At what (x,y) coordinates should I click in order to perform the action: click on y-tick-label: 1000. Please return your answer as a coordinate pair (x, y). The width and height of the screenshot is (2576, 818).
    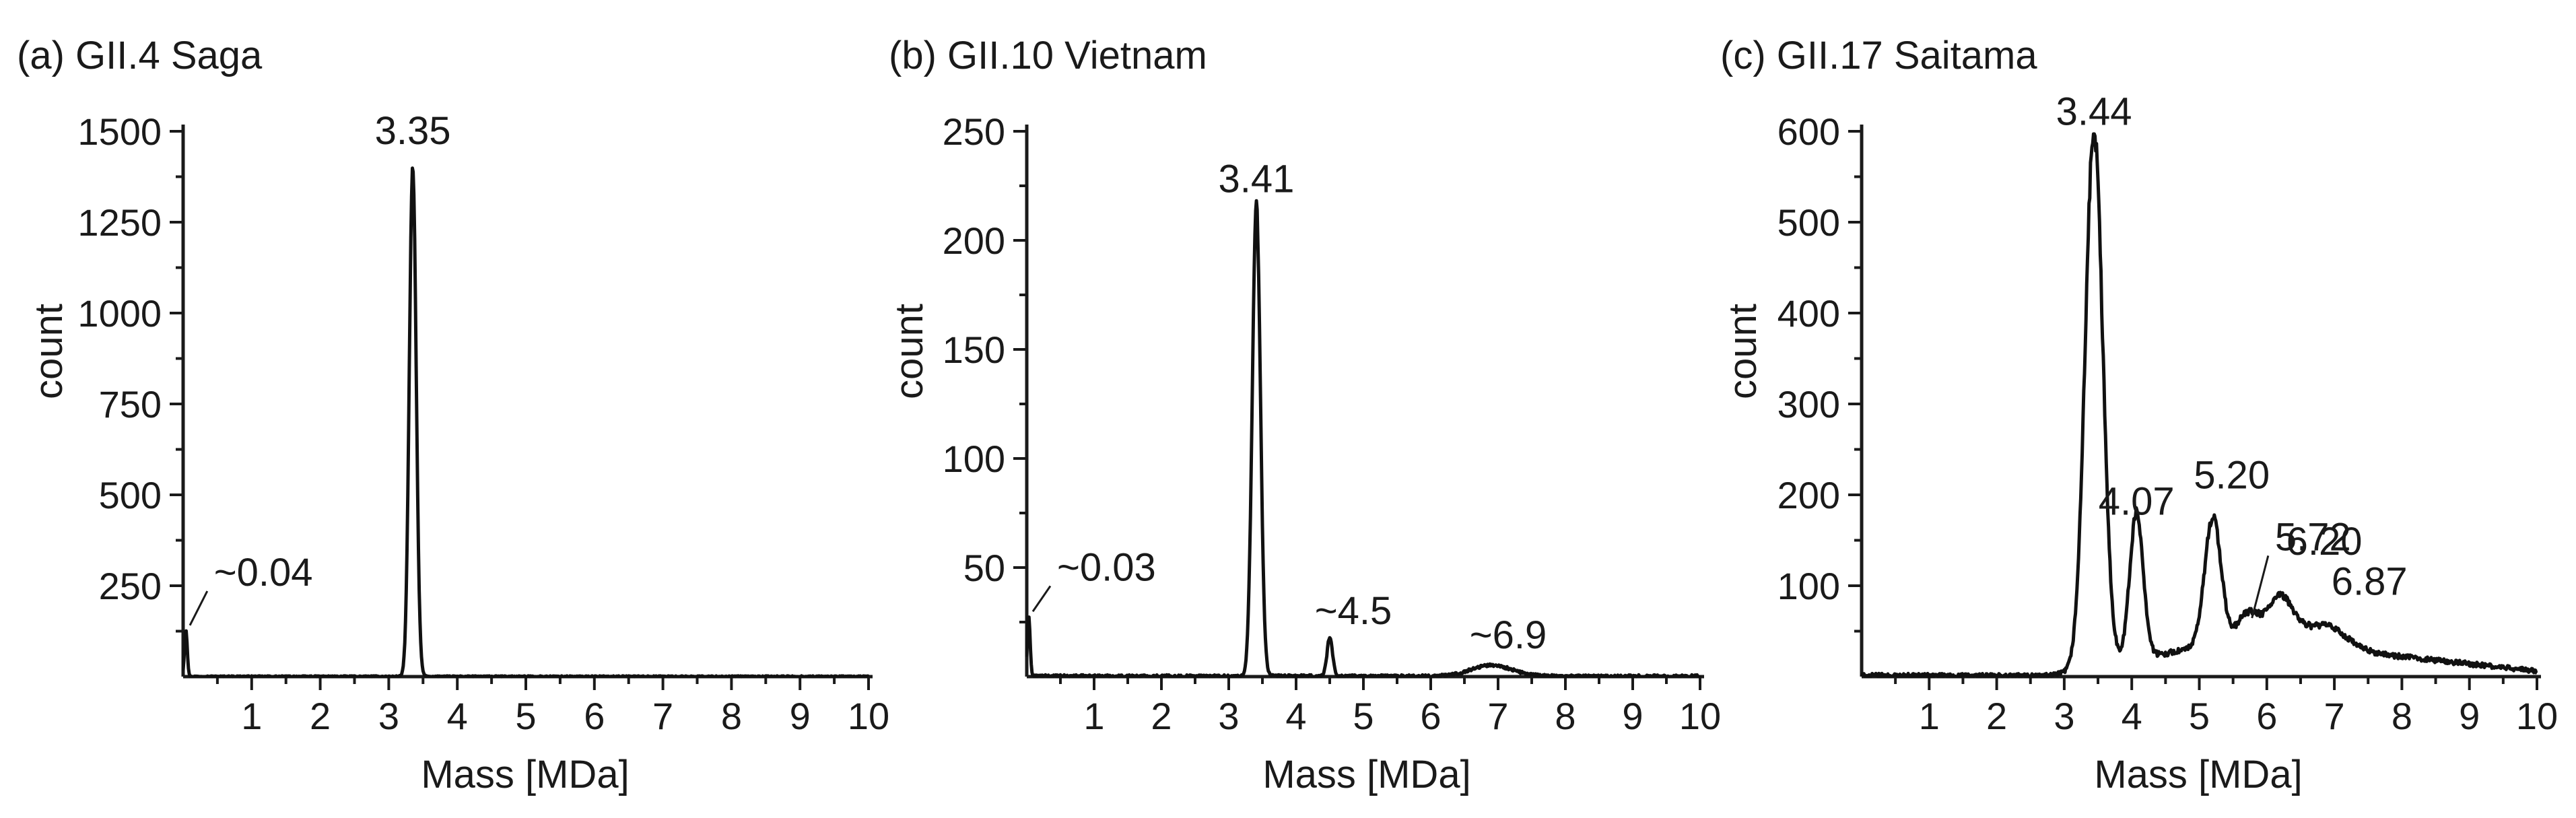
    Looking at the image, I should click on (120, 314).